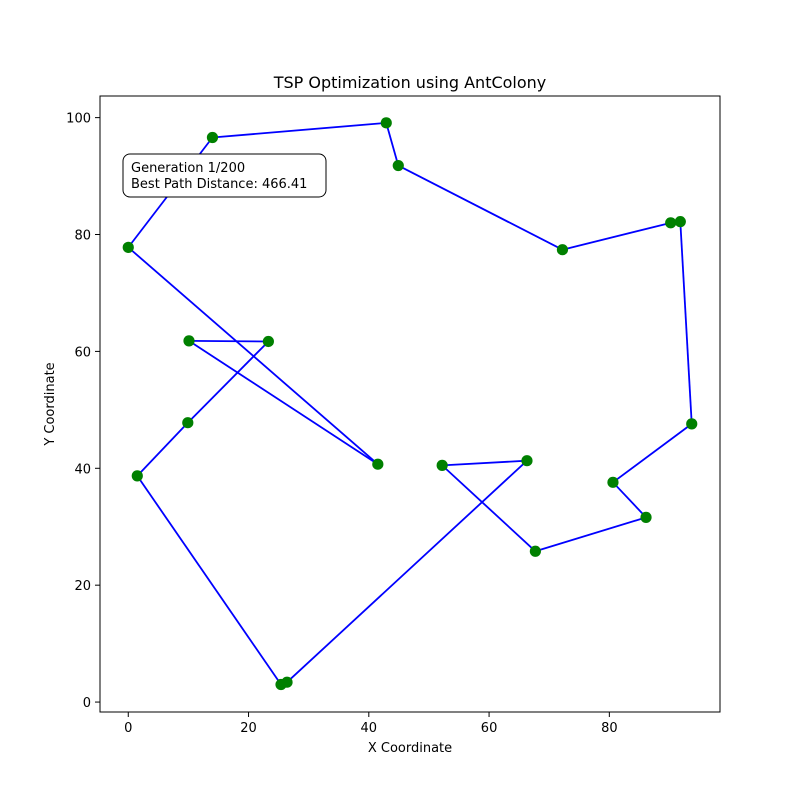 The width and height of the screenshot is (800, 804). What do you see at coordinates (78, 119) in the screenshot?
I see `y-tick-label: 100` at bounding box center [78, 119].